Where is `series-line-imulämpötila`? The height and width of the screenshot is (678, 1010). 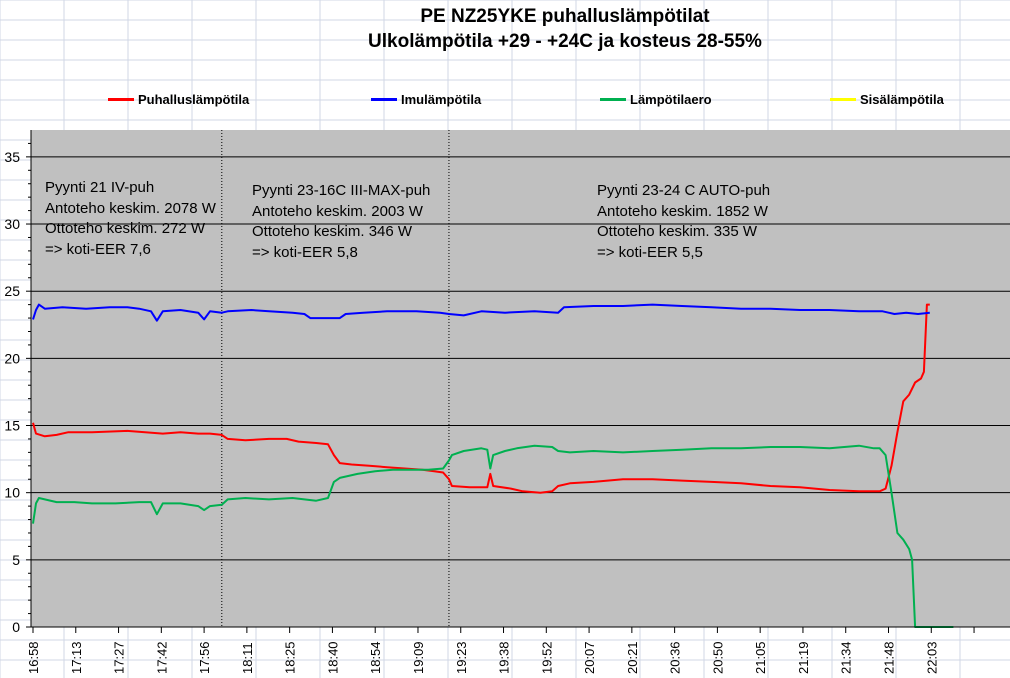 series-line-imulämpötila is located at coordinates (481, 312).